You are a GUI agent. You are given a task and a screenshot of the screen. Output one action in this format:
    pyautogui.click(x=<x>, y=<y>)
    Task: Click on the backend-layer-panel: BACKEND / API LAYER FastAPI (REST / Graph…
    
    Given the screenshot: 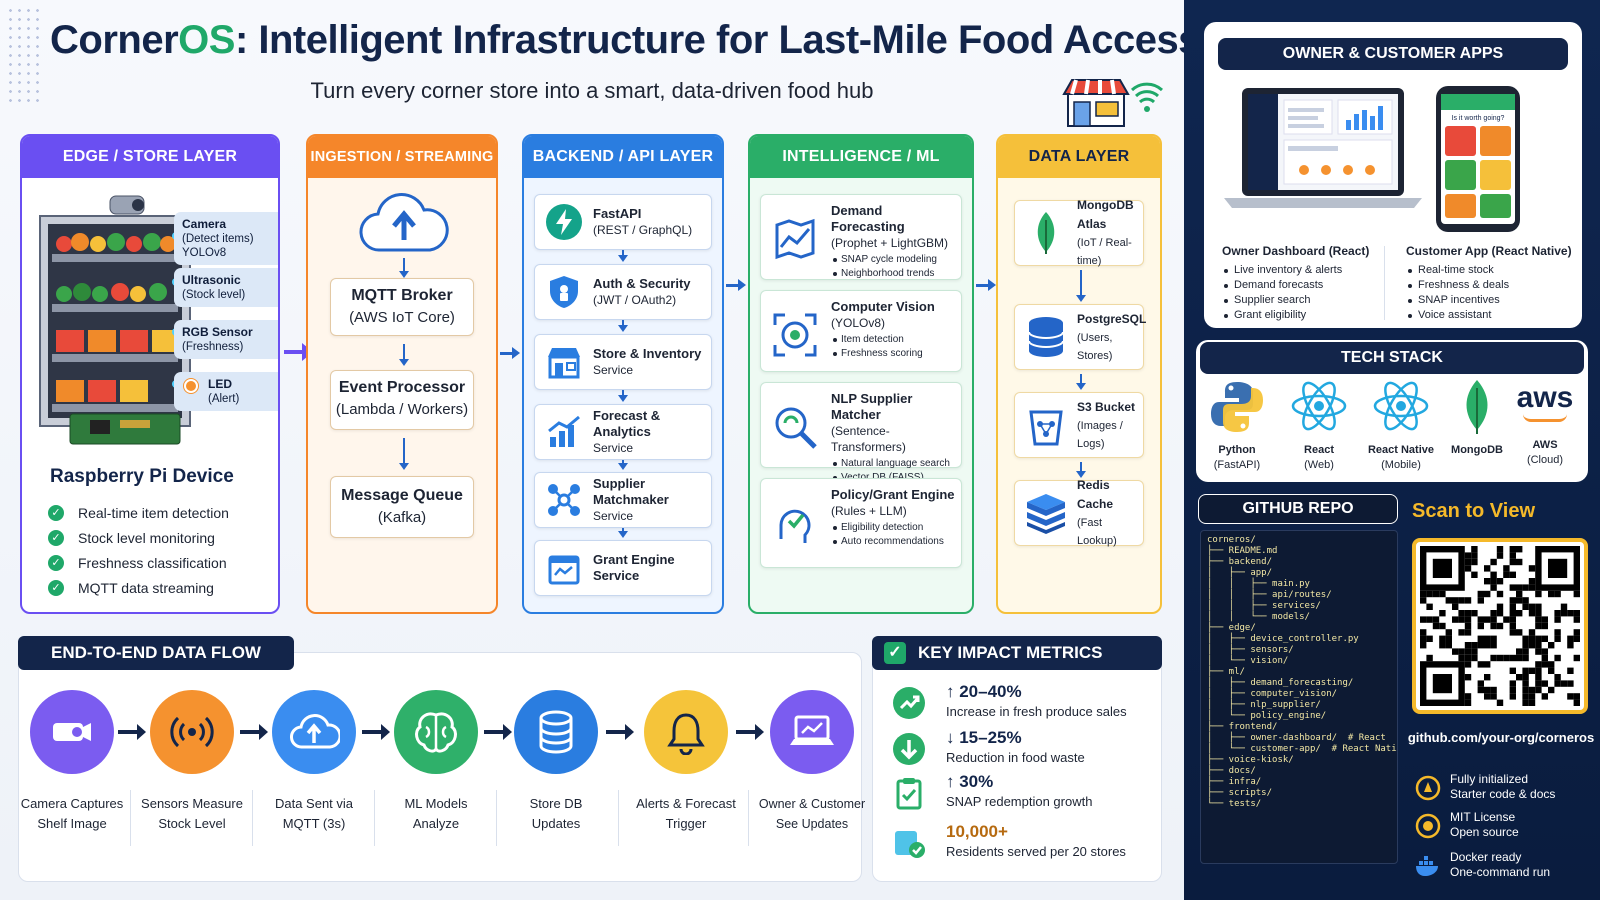 What is the action you would take?
    pyautogui.click(x=623, y=374)
    